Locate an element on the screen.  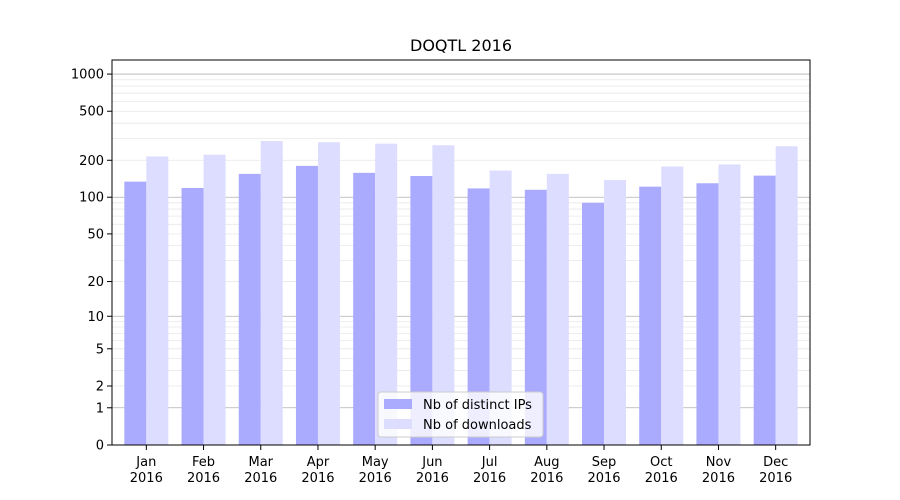
y-tick-label: 200 is located at coordinates (91, 161).